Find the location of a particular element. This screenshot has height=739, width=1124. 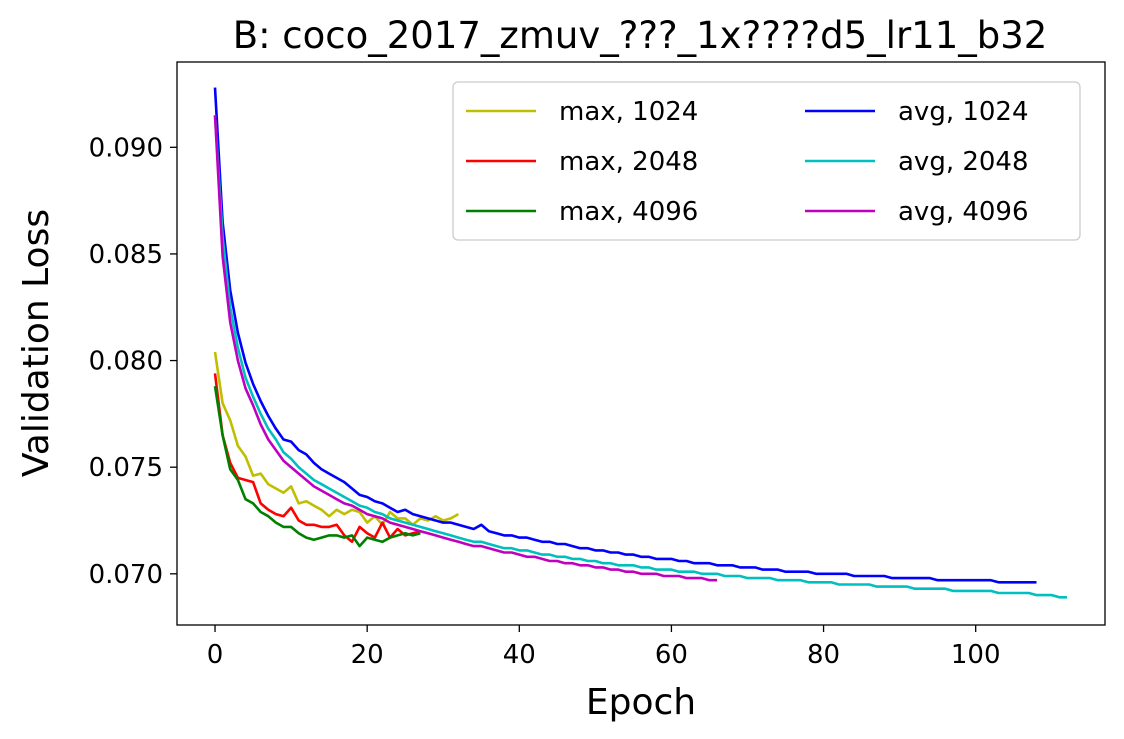

legend-label: avg, 2048 is located at coordinates (963, 162).